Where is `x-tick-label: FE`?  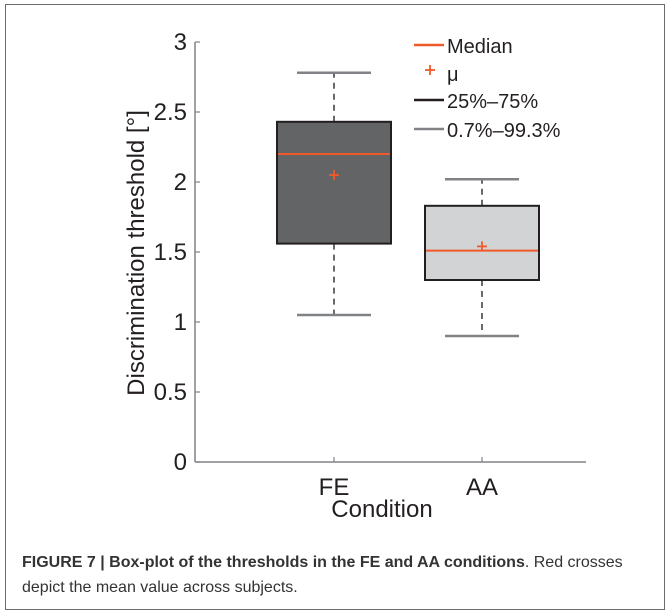
x-tick-label: FE is located at coordinates (334, 487).